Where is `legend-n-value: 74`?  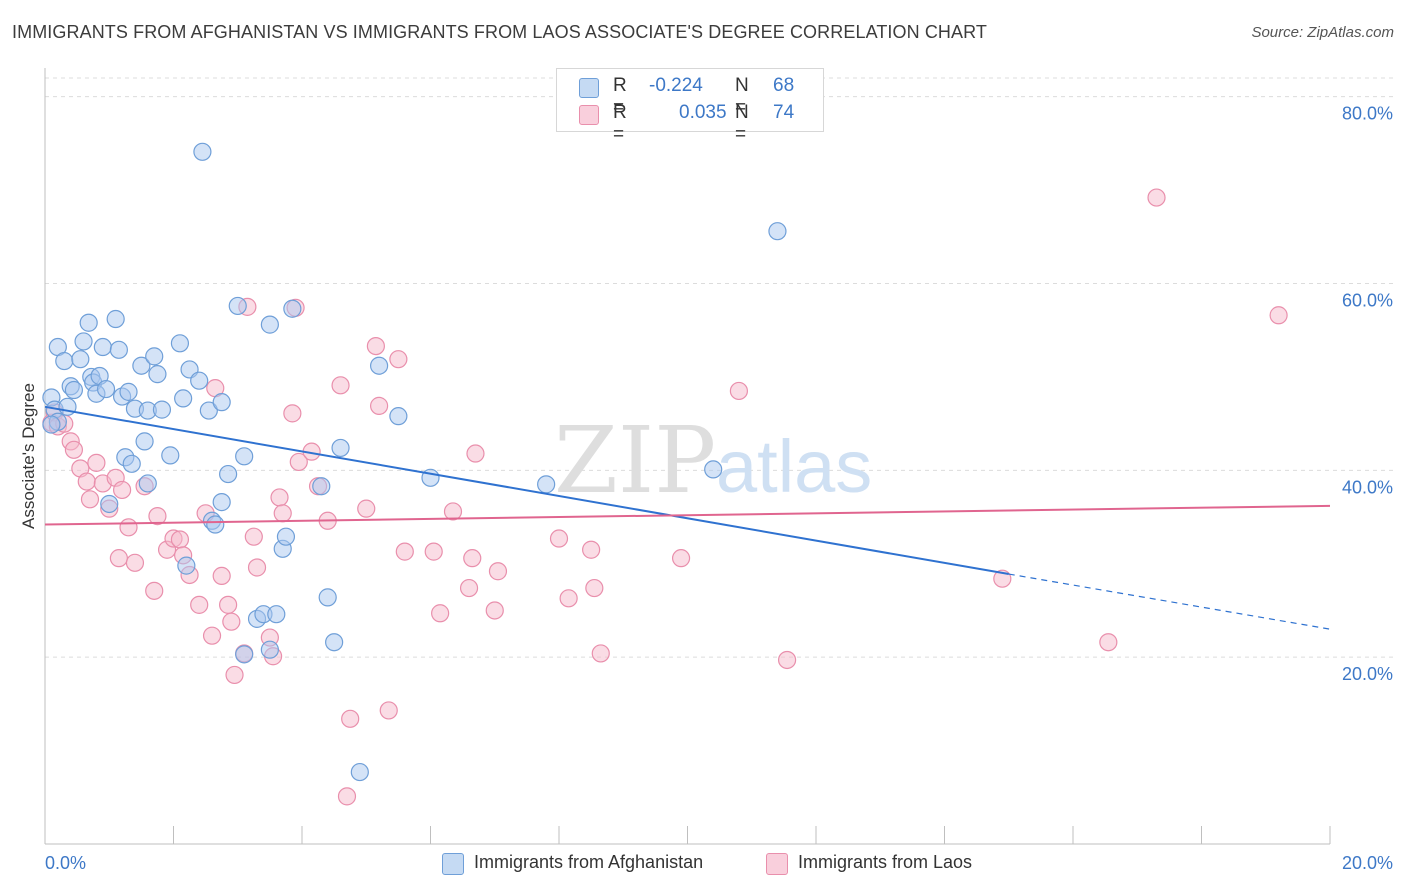
legend-n-value: 74 is located at coordinates (784, 112).